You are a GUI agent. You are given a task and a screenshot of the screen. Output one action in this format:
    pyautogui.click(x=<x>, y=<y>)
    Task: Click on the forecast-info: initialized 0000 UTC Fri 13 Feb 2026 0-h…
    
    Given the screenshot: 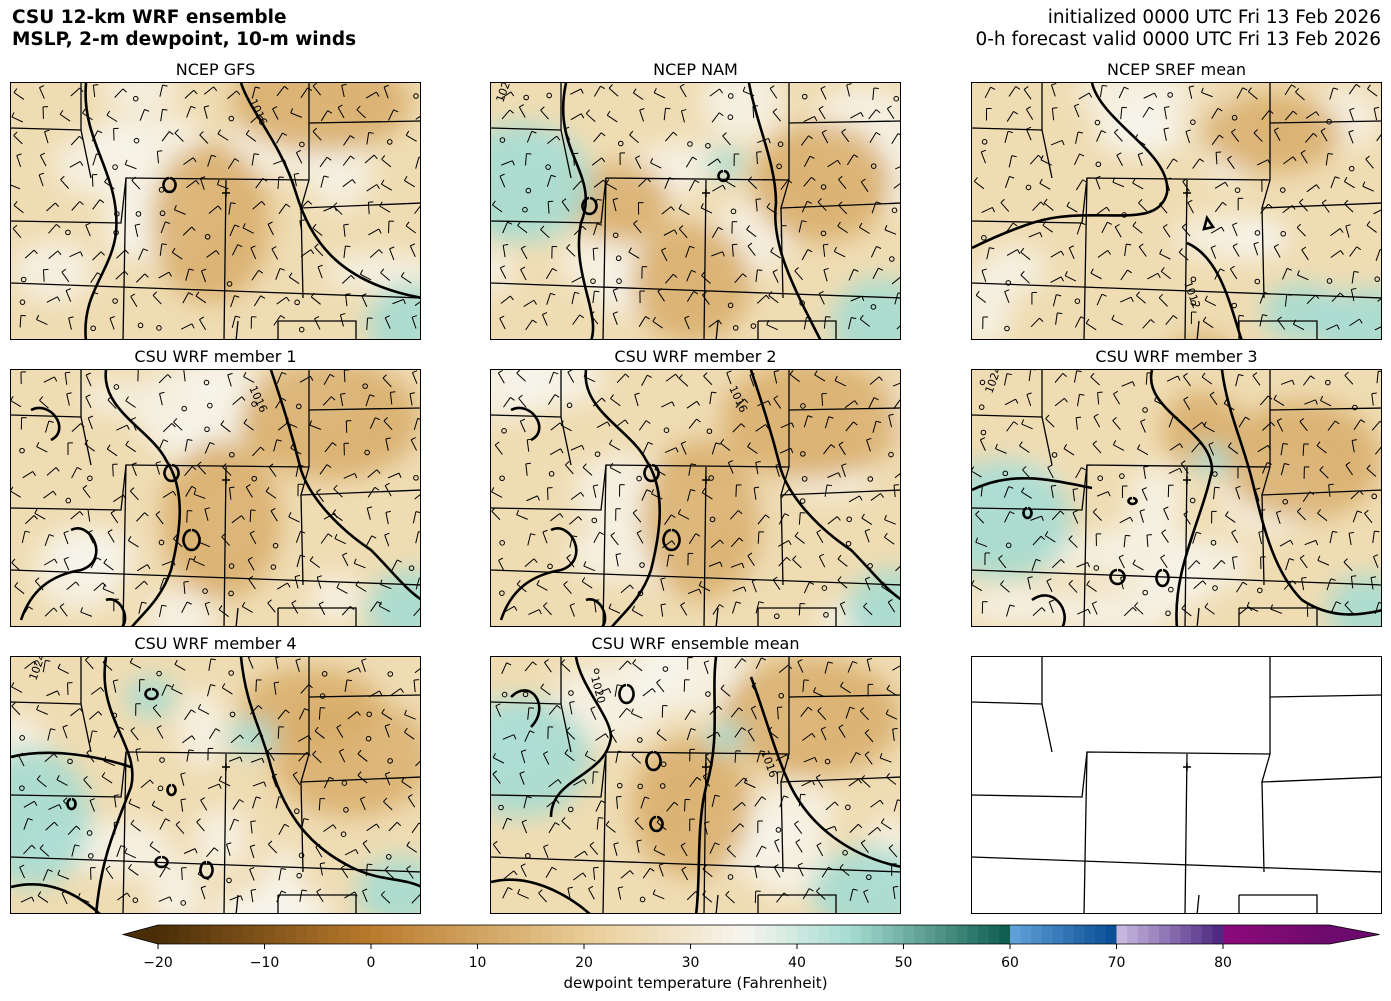 What is the action you would take?
    pyautogui.click(x=1178, y=29)
    